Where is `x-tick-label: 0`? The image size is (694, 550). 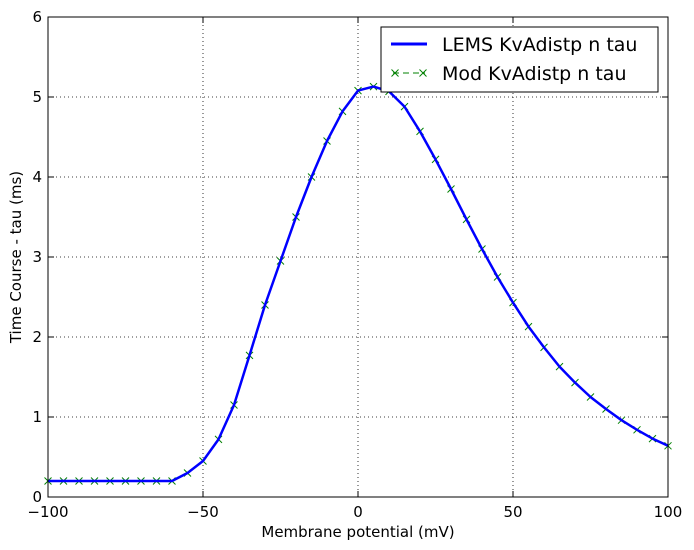 x-tick-label: 0 is located at coordinates (358, 512).